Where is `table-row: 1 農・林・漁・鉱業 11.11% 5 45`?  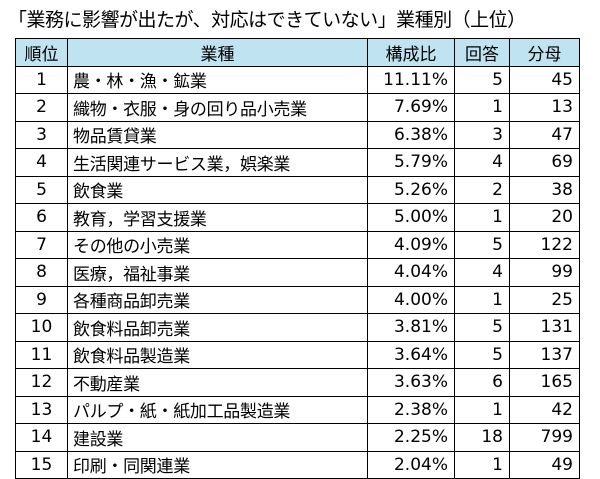 table-row: 1 農・林・漁・鉱業 11.11% 5 45 is located at coordinates (297, 79).